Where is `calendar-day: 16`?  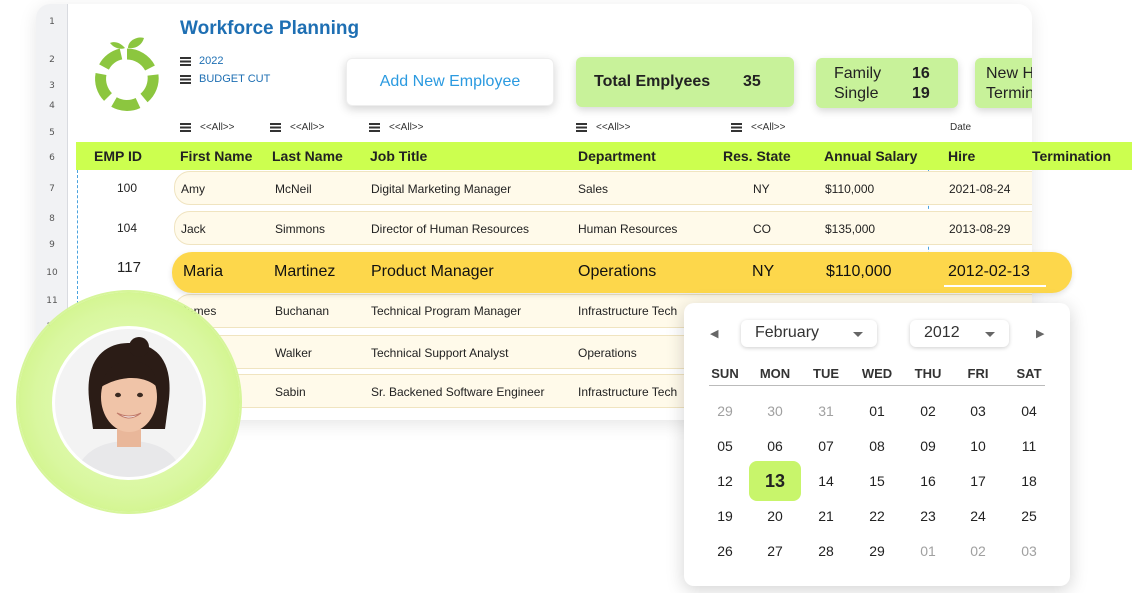 calendar-day: 16 is located at coordinates (928, 481).